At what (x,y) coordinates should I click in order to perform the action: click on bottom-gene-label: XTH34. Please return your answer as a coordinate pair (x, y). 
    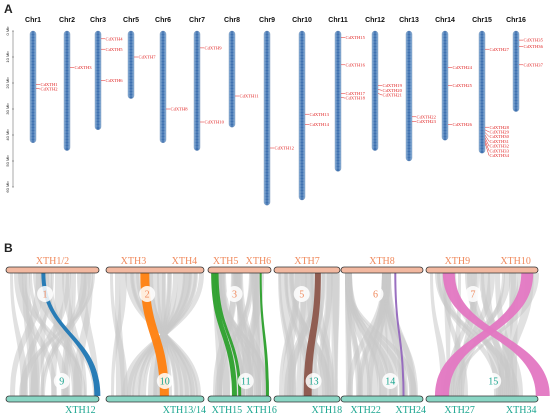
    Looking at the image, I should click on (521, 410).